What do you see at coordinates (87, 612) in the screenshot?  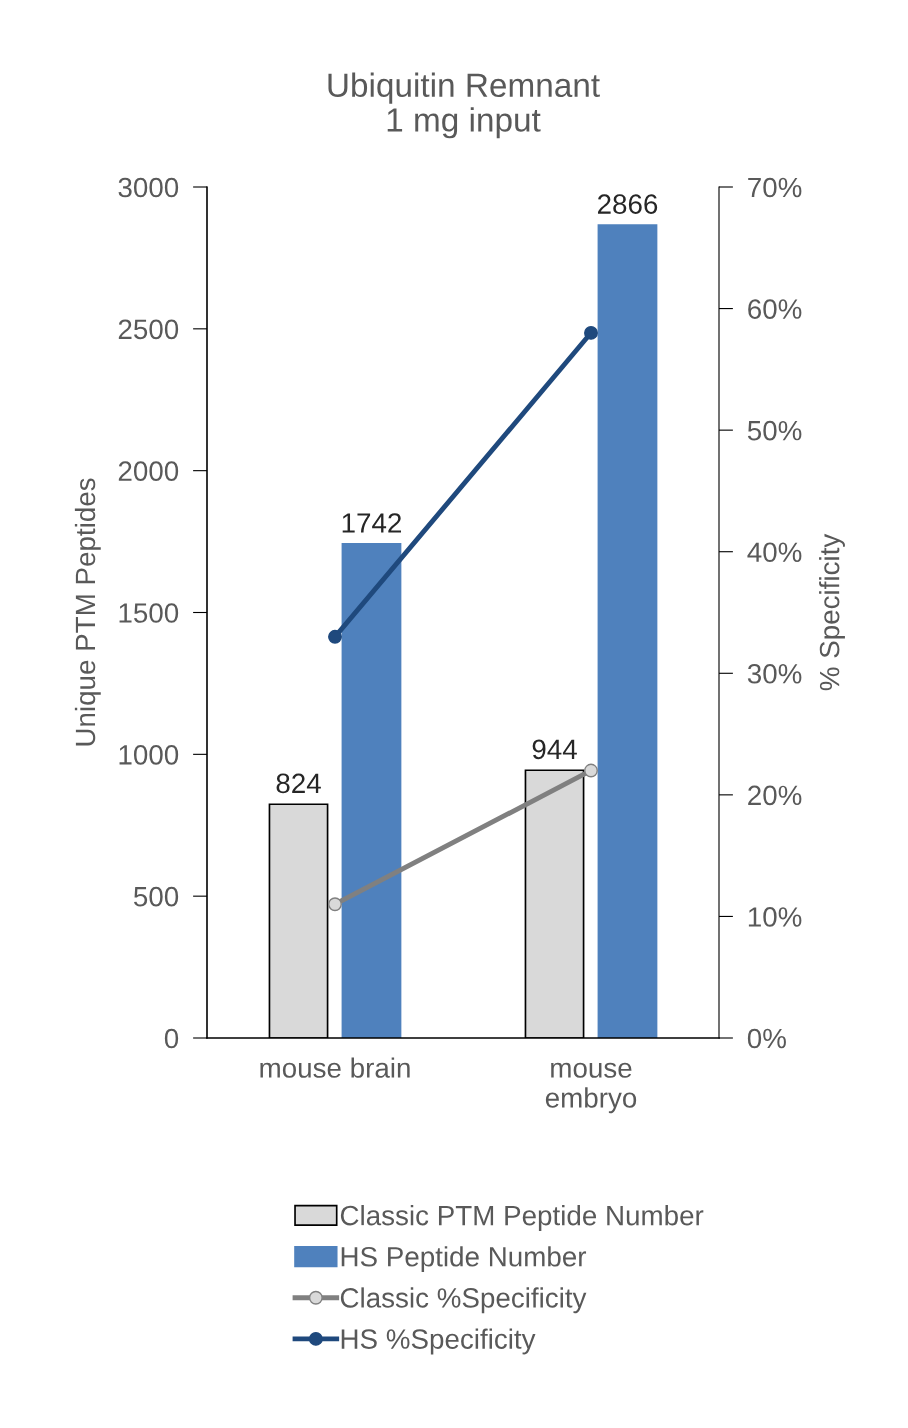 I see `y-axis-title: Unique PTM Peptides` at bounding box center [87, 612].